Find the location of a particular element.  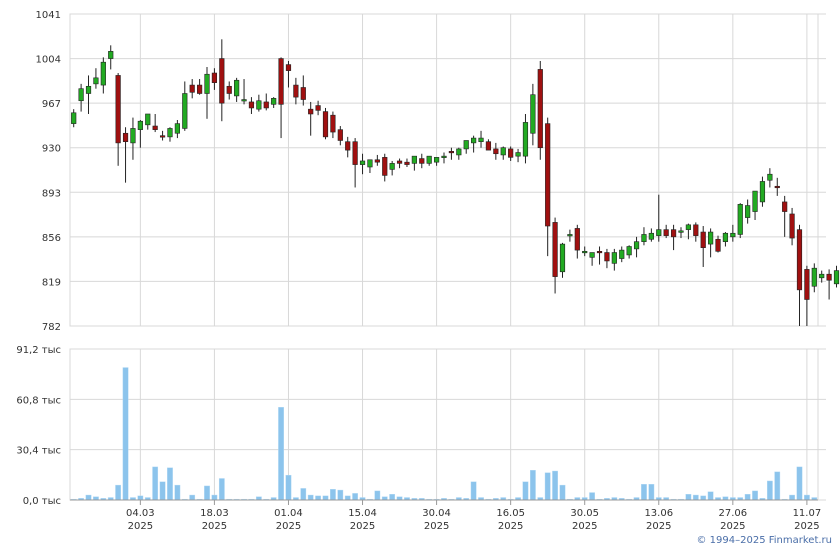

x-tick-label-date: 30.04 is located at coordinates (436, 513).